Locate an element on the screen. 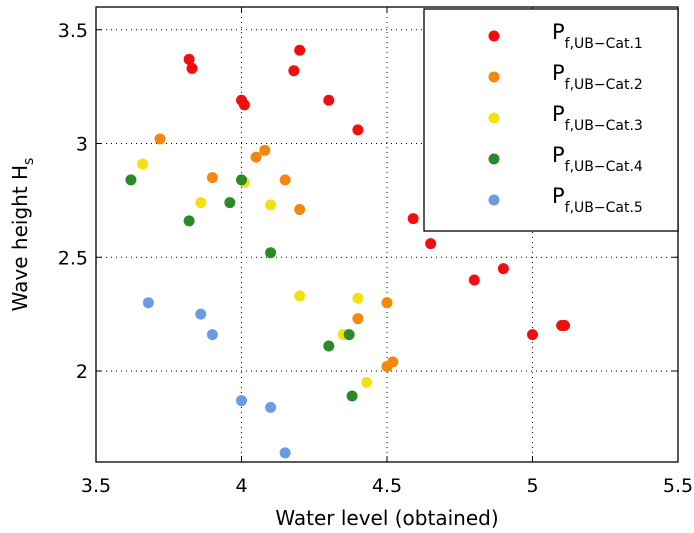  x-tick-label: 4.5 is located at coordinates (387, 486).